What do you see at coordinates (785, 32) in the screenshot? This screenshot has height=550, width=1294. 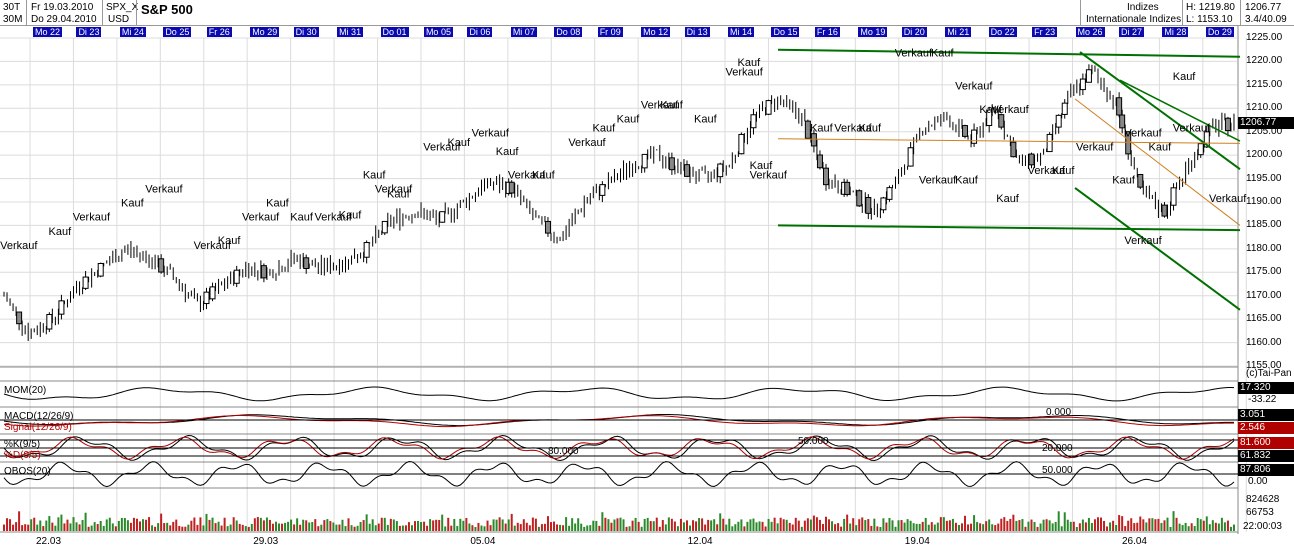 I see `date-chip: Do 15` at bounding box center [785, 32].